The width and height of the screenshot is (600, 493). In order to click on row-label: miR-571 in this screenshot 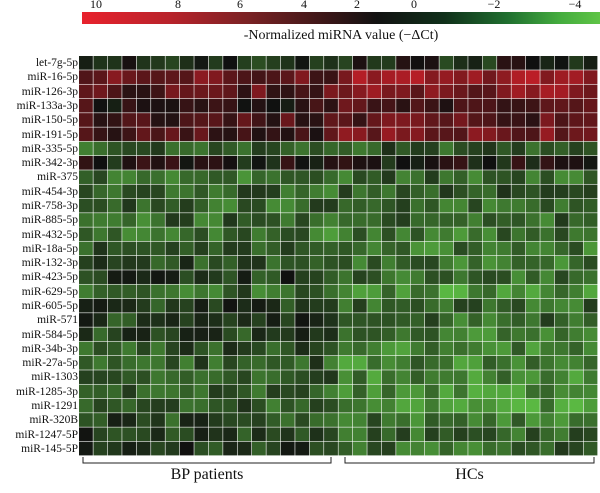, I will do `click(57, 320)`.